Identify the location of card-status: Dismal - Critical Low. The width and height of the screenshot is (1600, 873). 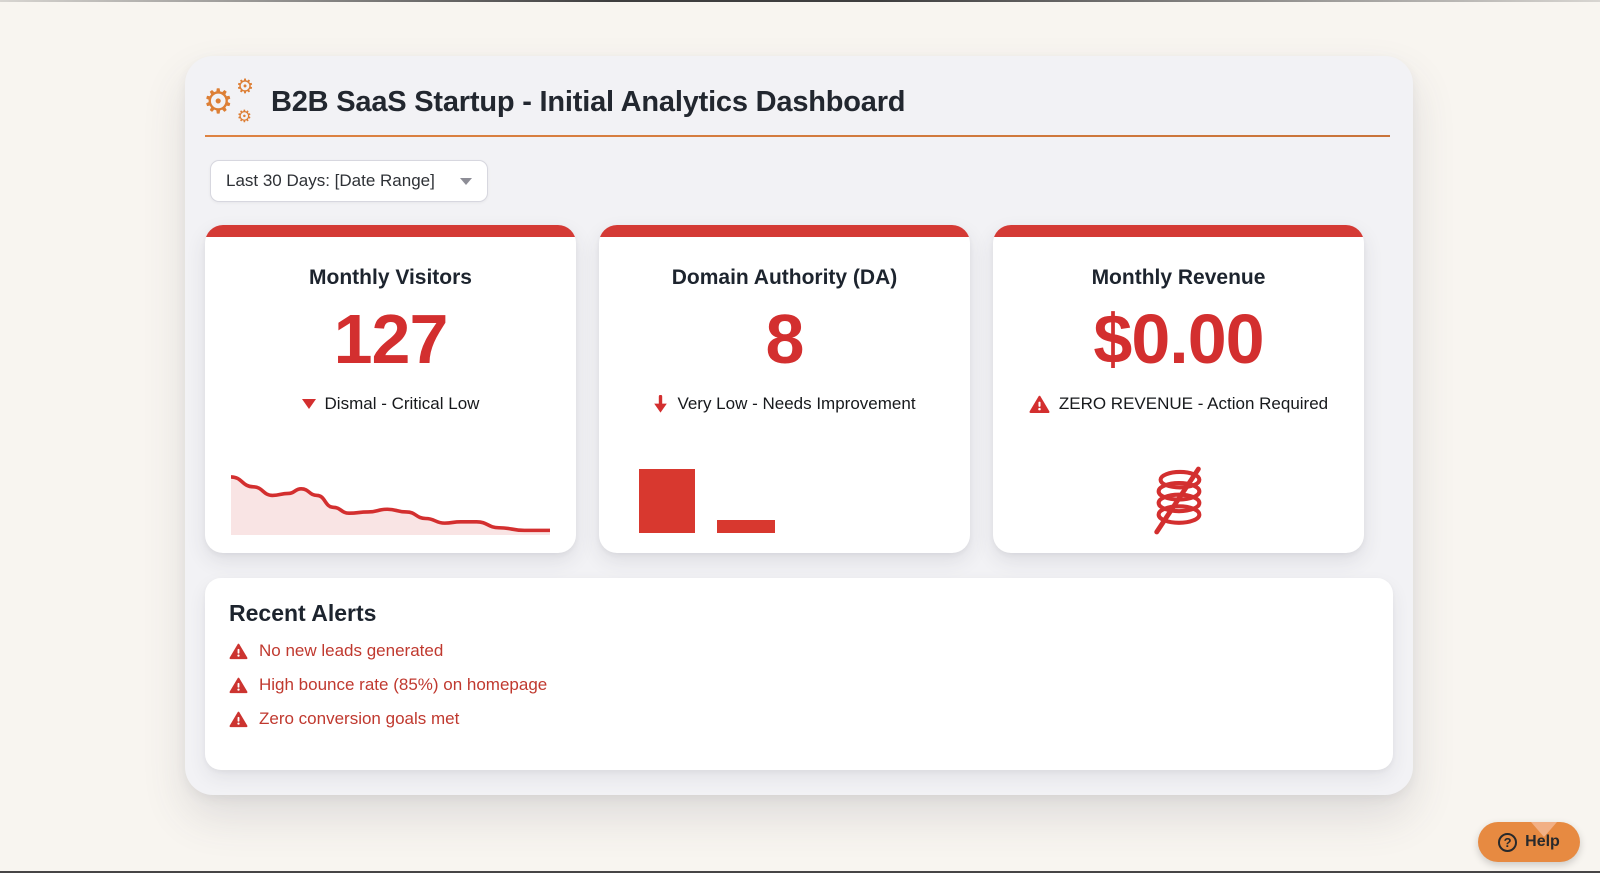
(390, 404).